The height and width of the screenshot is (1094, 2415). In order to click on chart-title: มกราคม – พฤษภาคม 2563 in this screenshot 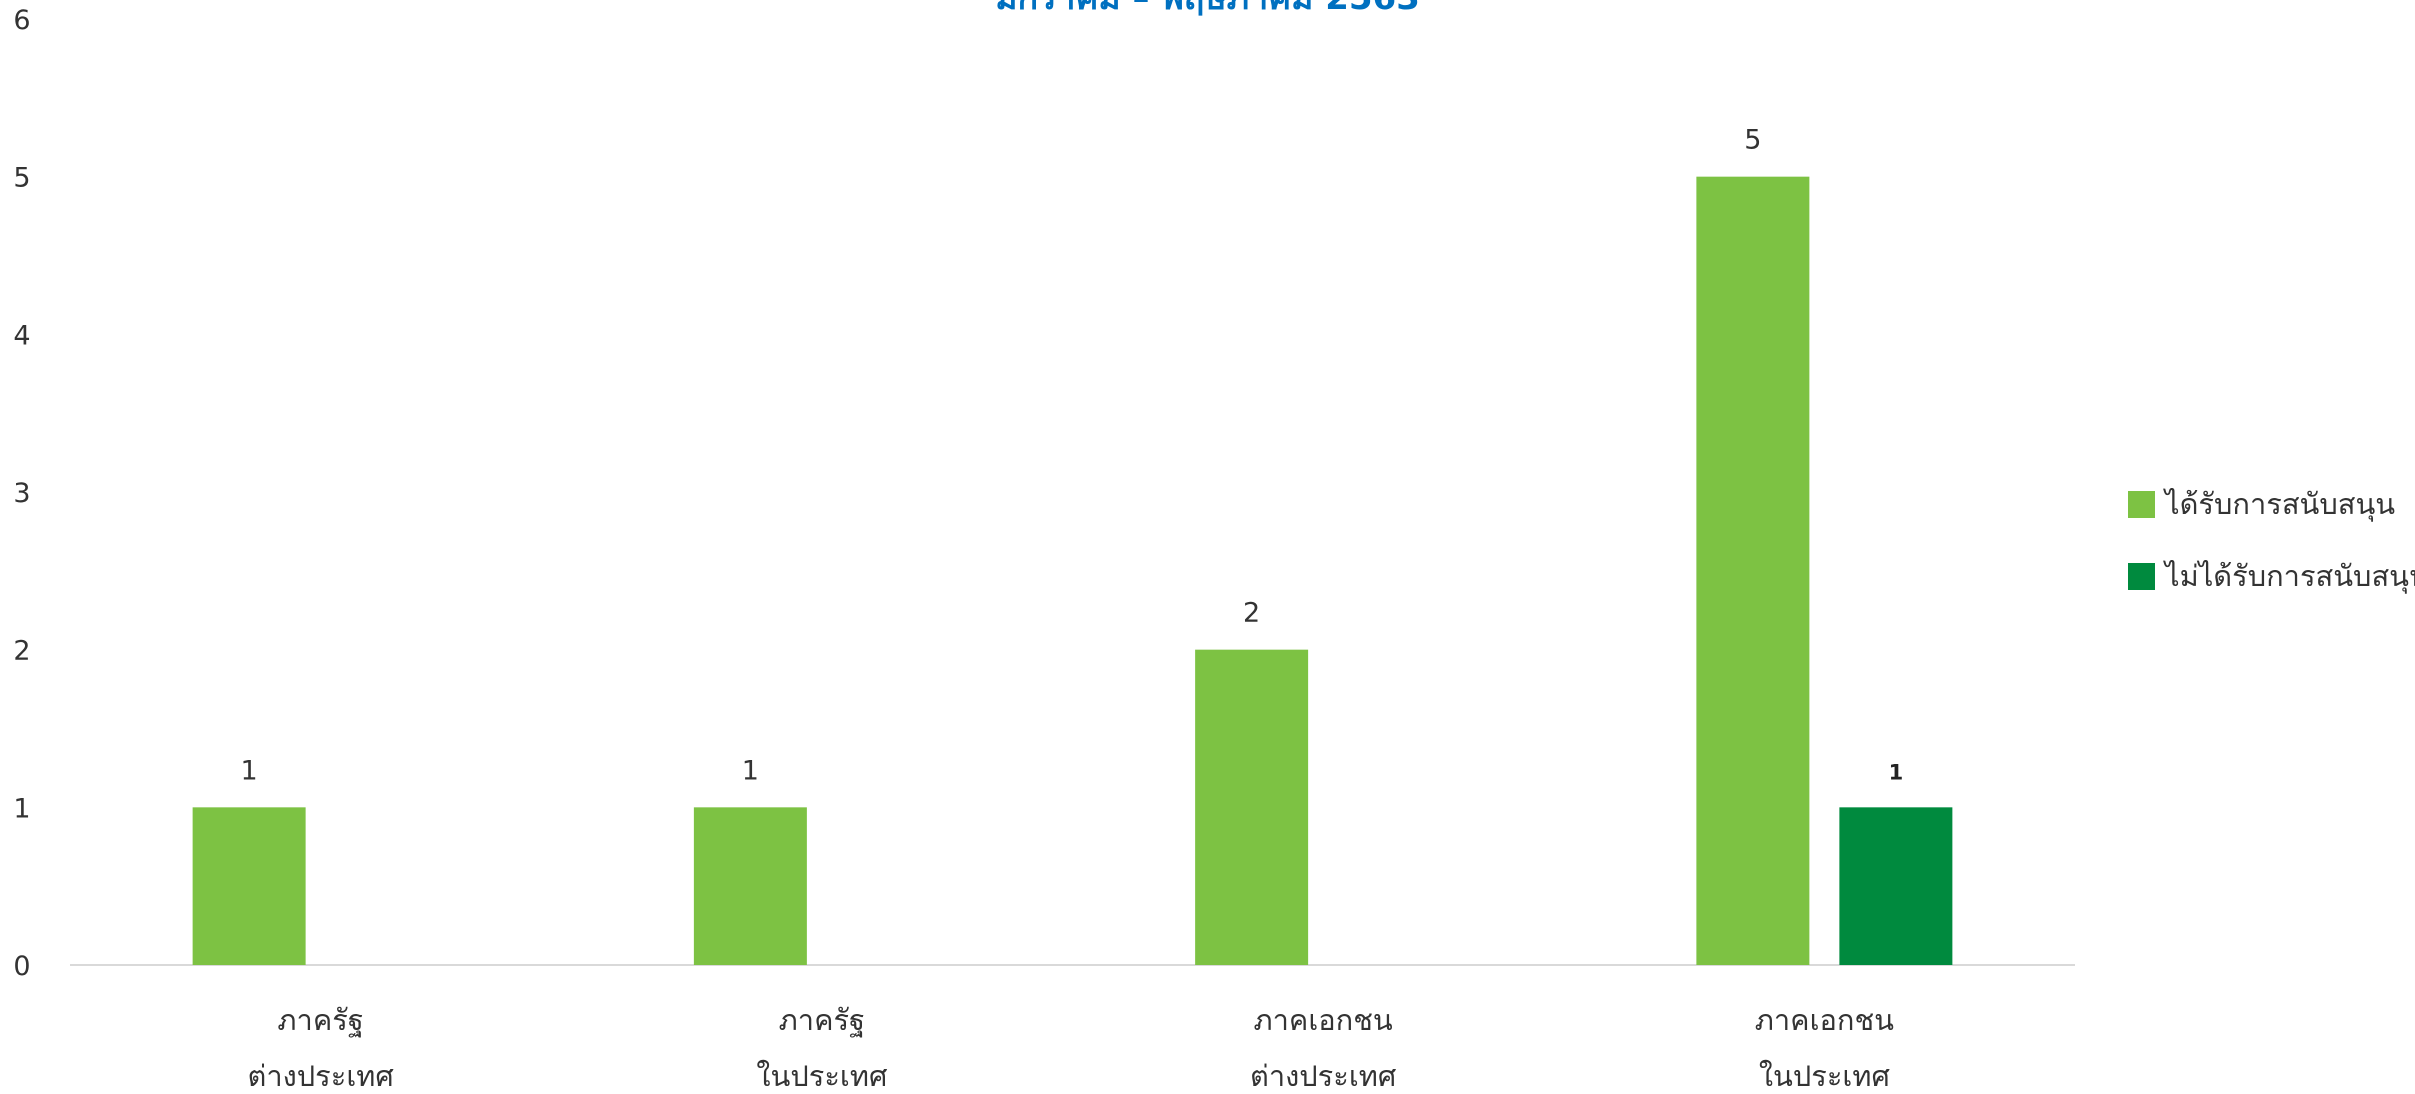, I will do `click(1207, 9)`.